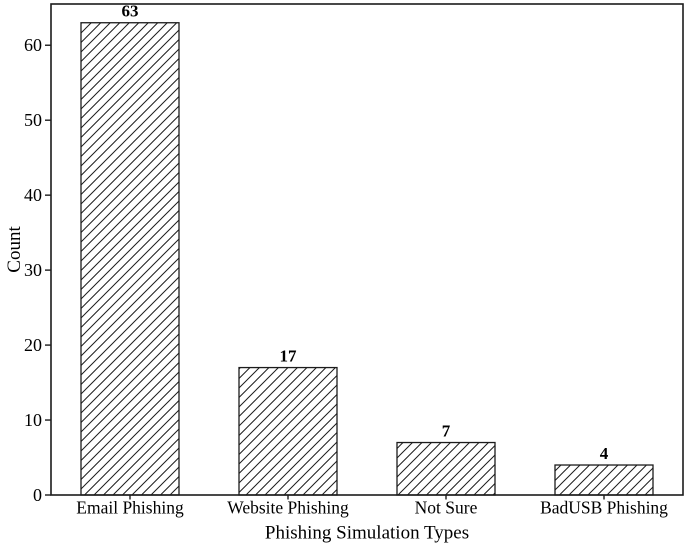  I want to click on y-tick-label-30: 30, so click(33, 270).